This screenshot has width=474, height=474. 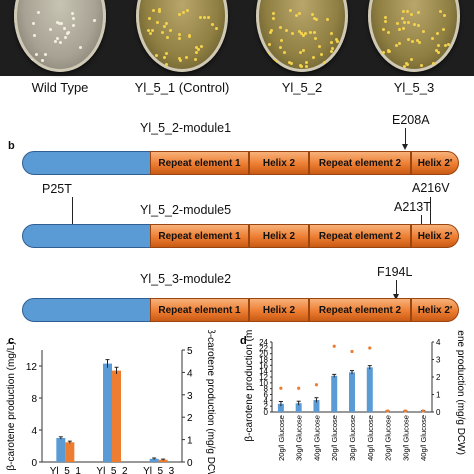 I want to click on y-tick-label: 18, so click(x=263, y=360).